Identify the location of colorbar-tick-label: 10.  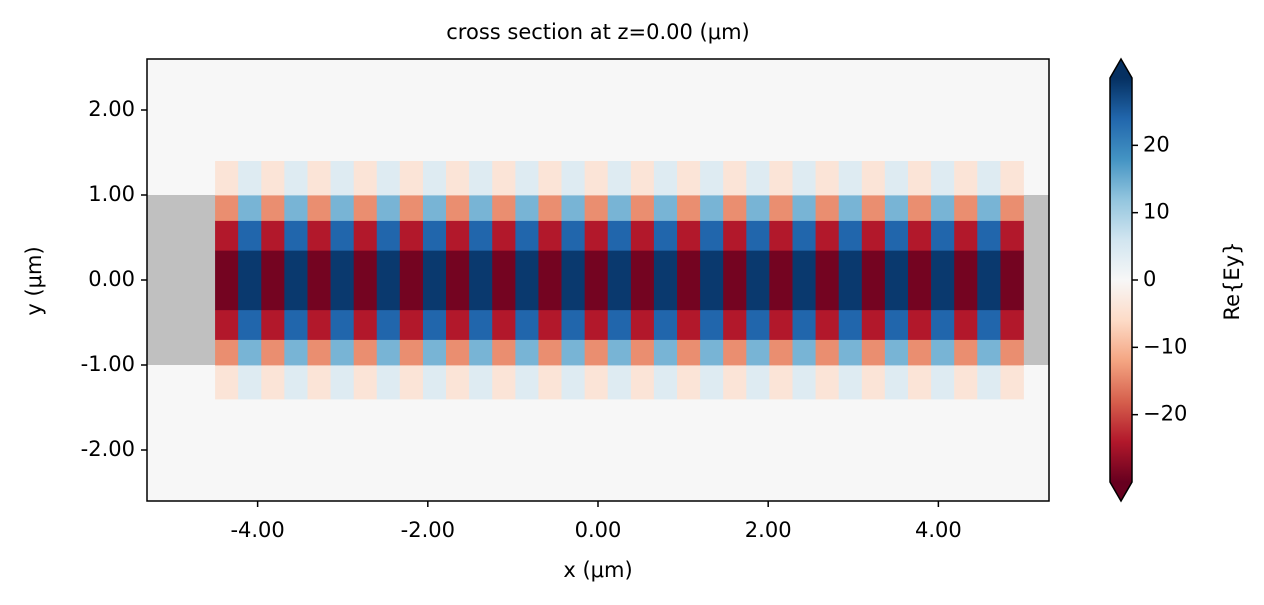
(1156, 212).